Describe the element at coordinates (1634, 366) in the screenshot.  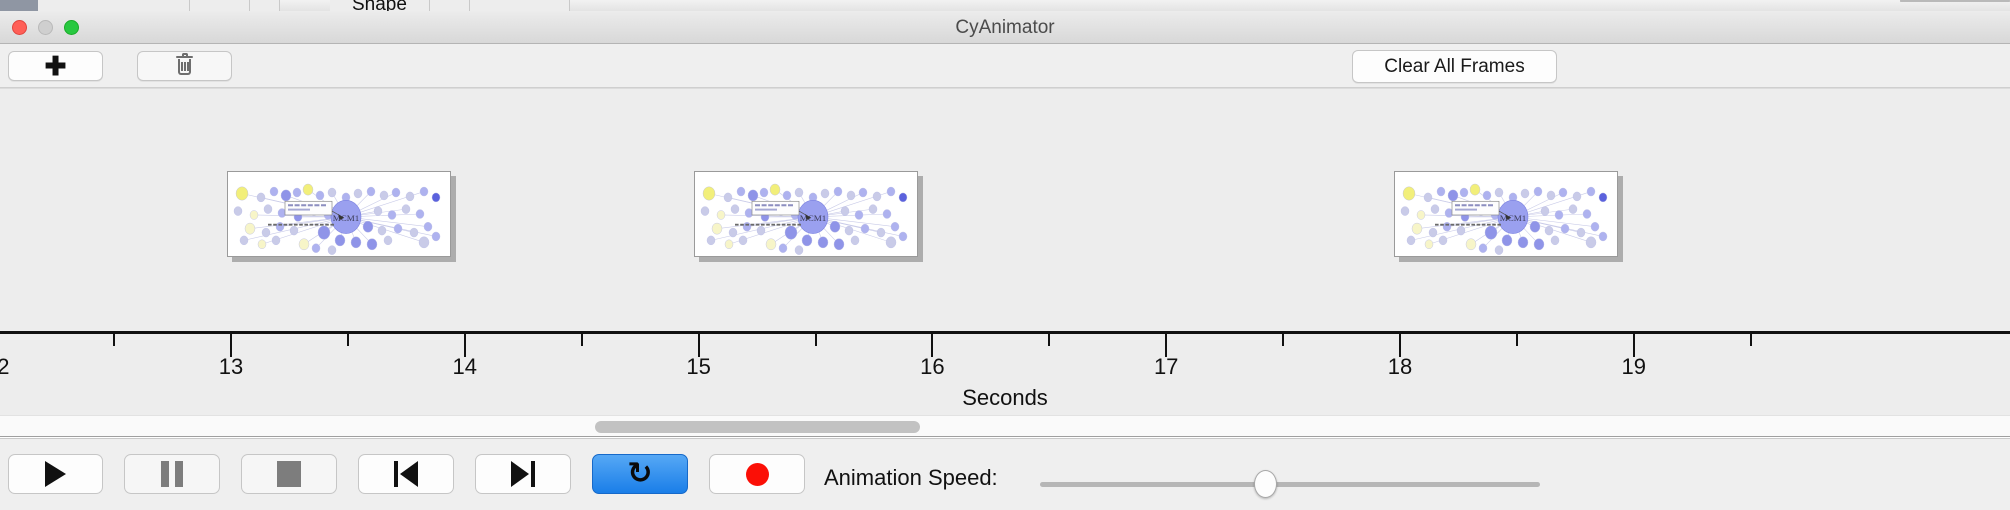
I see `axis-tick-label: 19` at that location.